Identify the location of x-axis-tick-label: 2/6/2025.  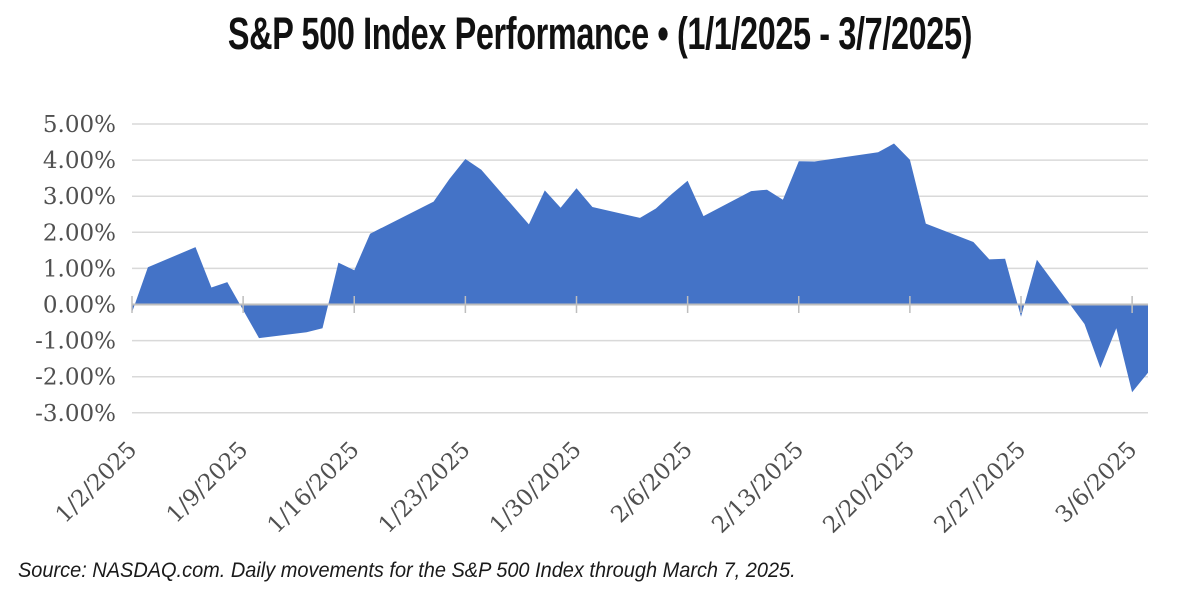
(651, 482).